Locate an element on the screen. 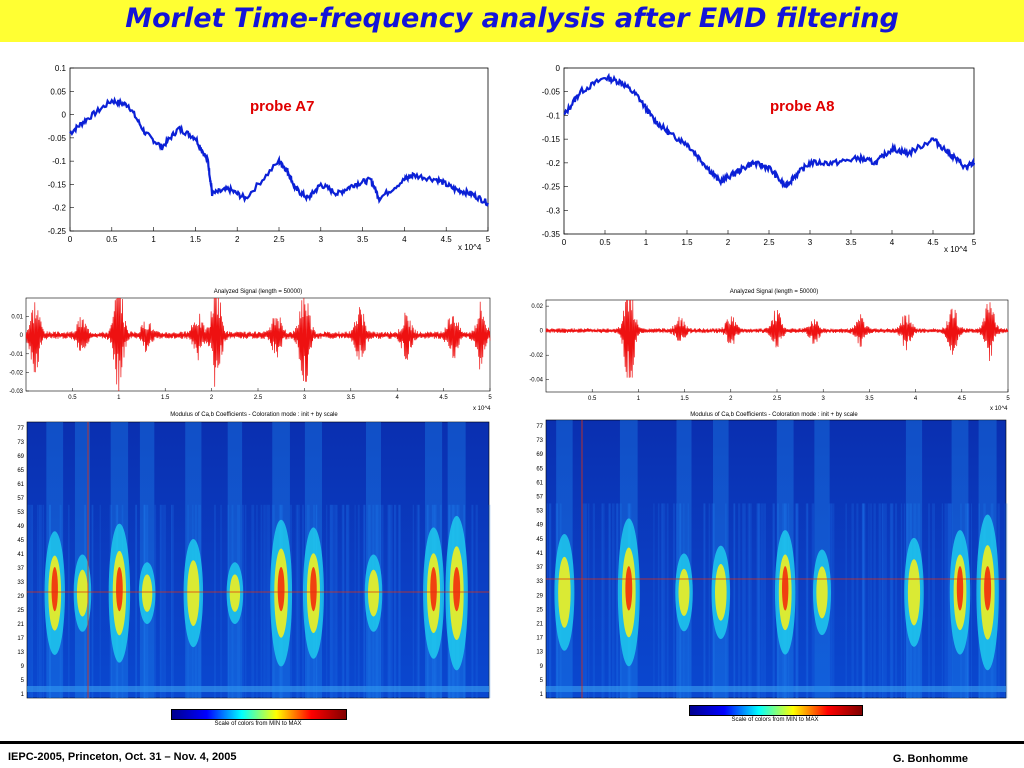 The width and height of the screenshot is (1024, 768). event-peak is located at coordinates (313, 589).